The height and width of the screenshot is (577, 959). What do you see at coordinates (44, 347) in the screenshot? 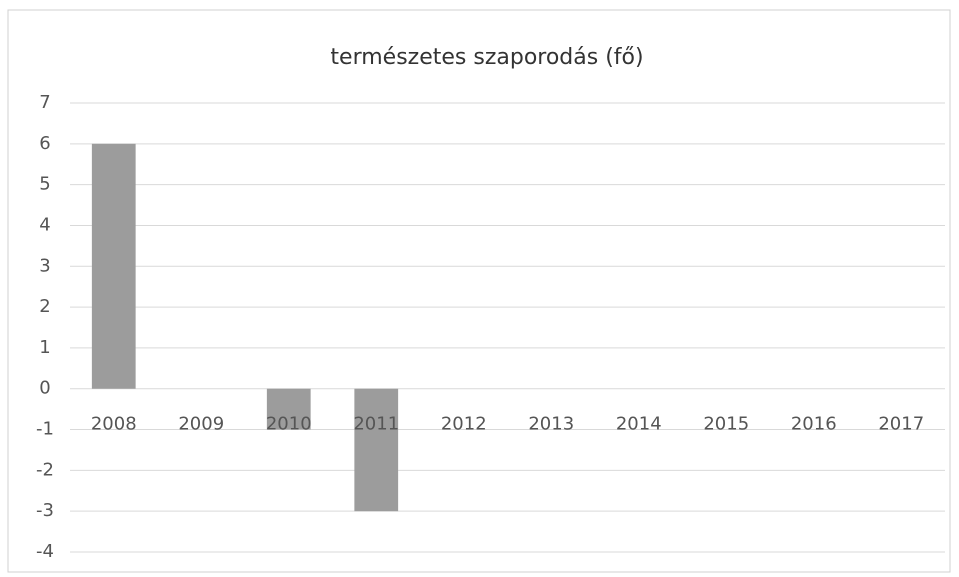
I see `y-tick-label: 1` at bounding box center [44, 347].